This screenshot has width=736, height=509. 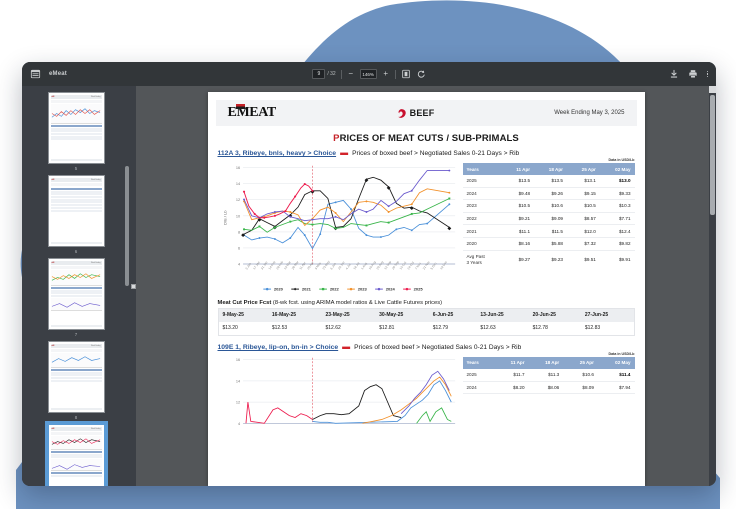 What do you see at coordinates (712, 89) in the screenshot?
I see `scroll-up-arrow-icon` at bounding box center [712, 89].